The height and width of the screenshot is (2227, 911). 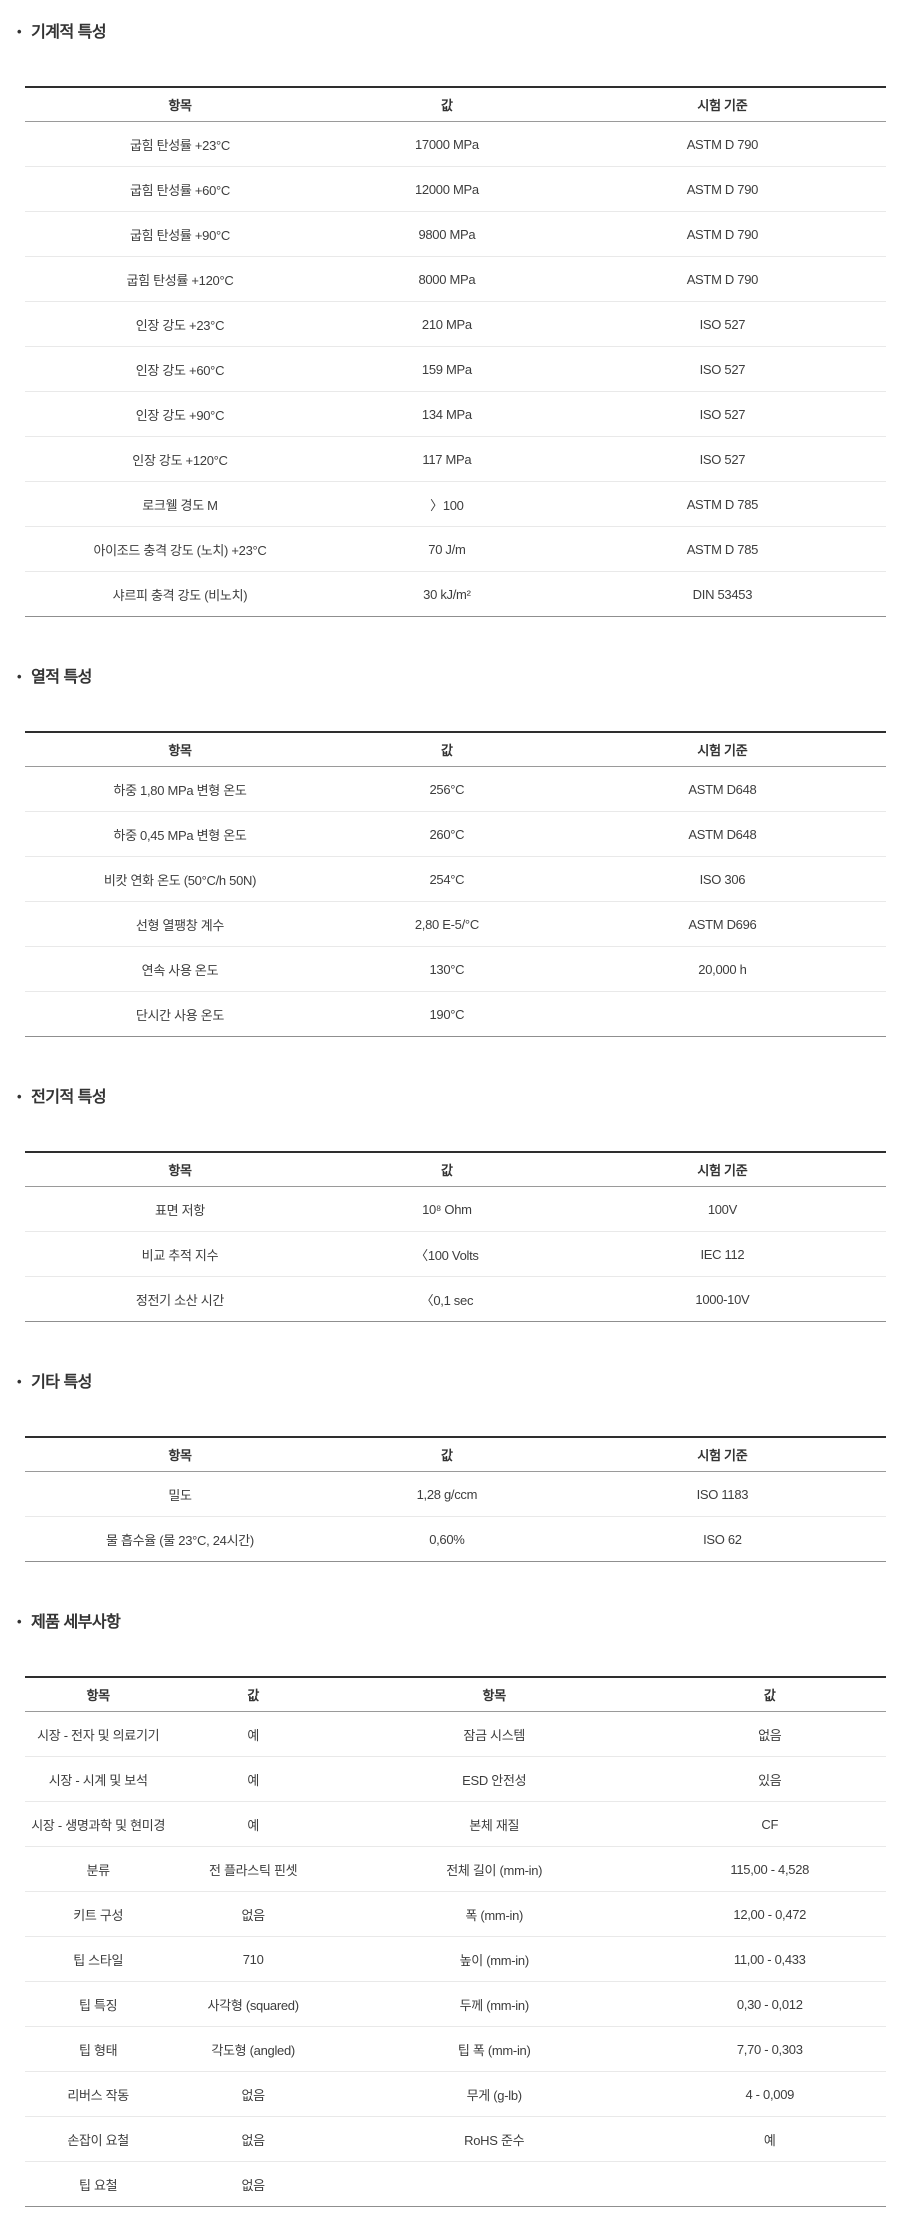 What do you see at coordinates (180, 1539) in the screenshot?
I see `cell: 물 흡수율 (물 23°C, 24시간)` at bounding box center [180, 1539].